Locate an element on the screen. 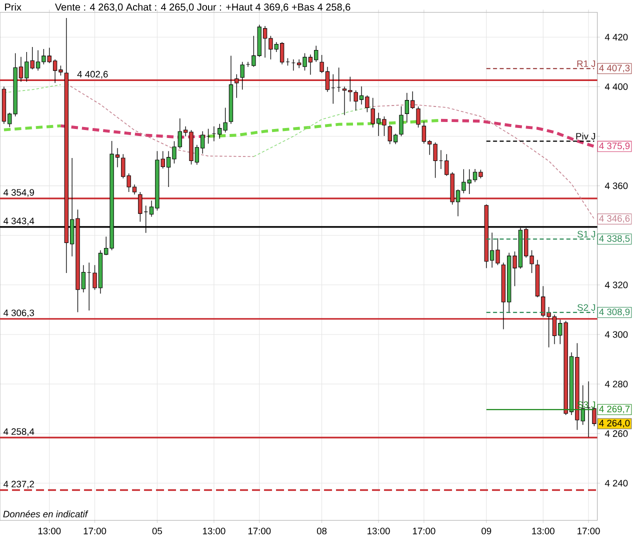 This screenshot has width=643, height=547. y-tick-label: 4 360 is located at coordinates (616, 186).